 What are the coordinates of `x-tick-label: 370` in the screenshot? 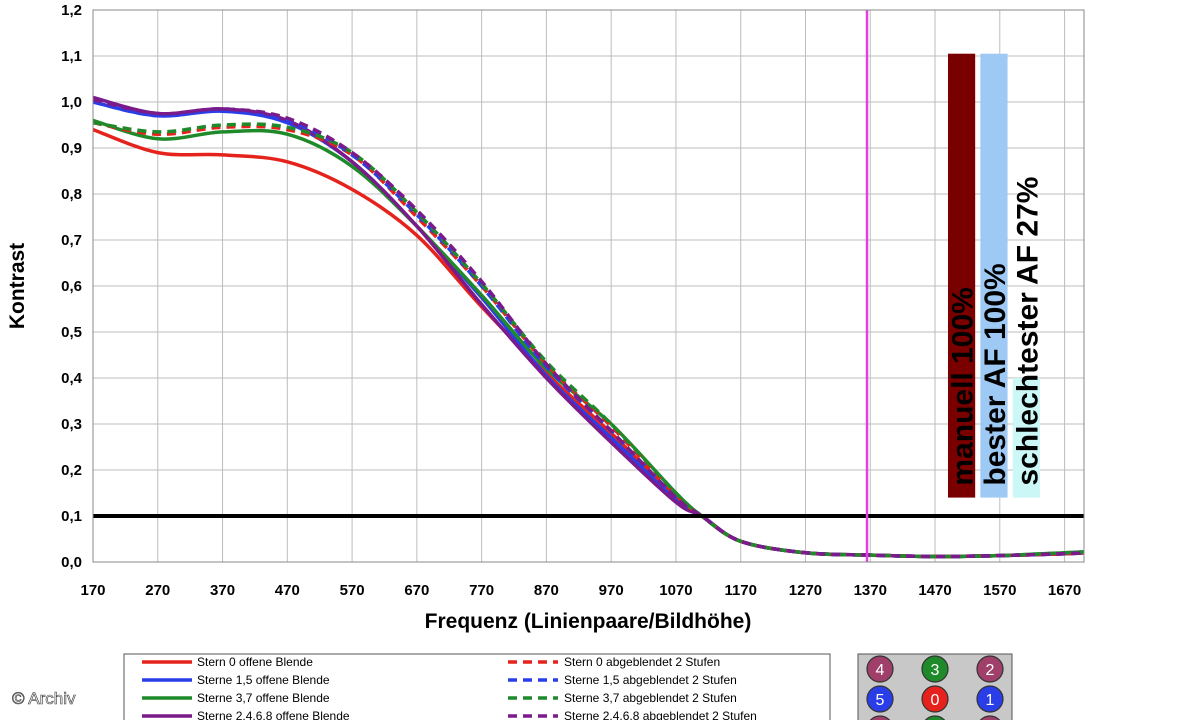 It's located at (222, 590).